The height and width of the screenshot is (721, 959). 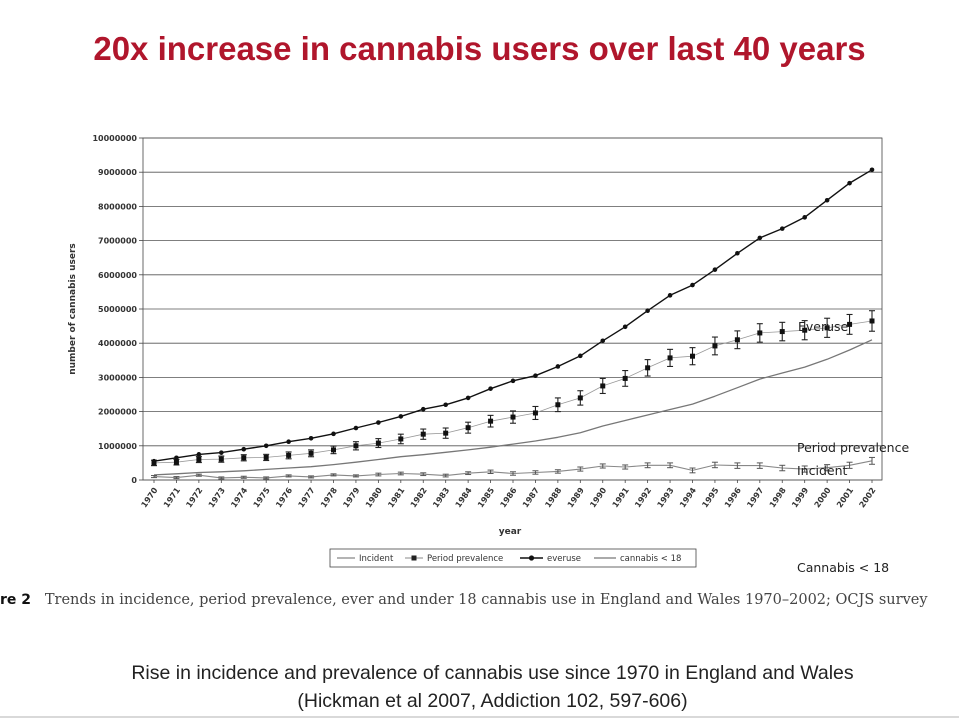 I want to click on y-tick-label: 4000000, so click(x=117, y=343).